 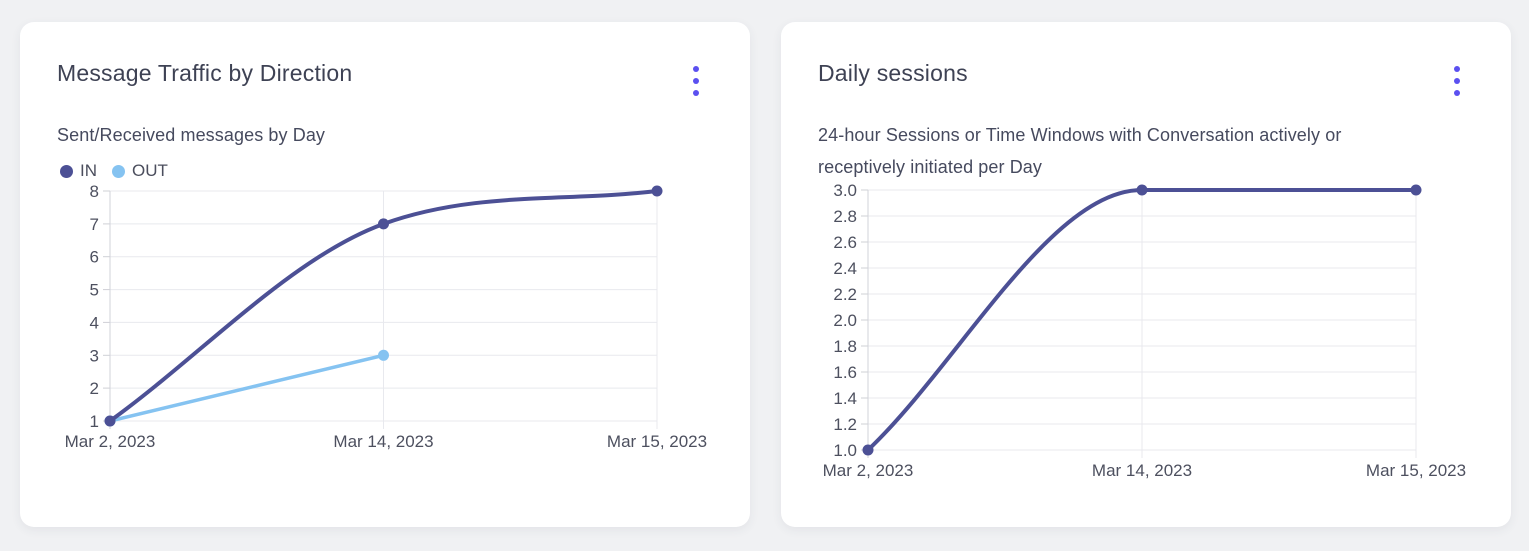 What do you see at coordinates (94, 421) in the screenshot?
I see `y-tick-label: 1` at bounding box center [94, 421].